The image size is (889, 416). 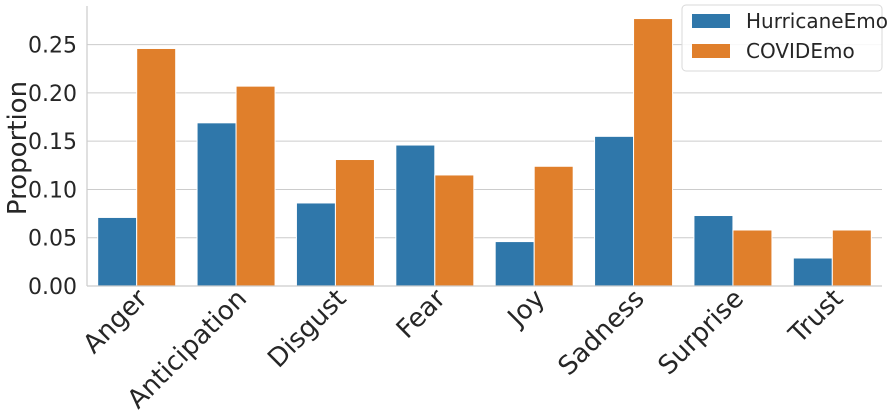 I want to click on y-tick-labels: 0.00 0.05 0.10 0.15 0.20 0.25, so click(x=52, y=167).